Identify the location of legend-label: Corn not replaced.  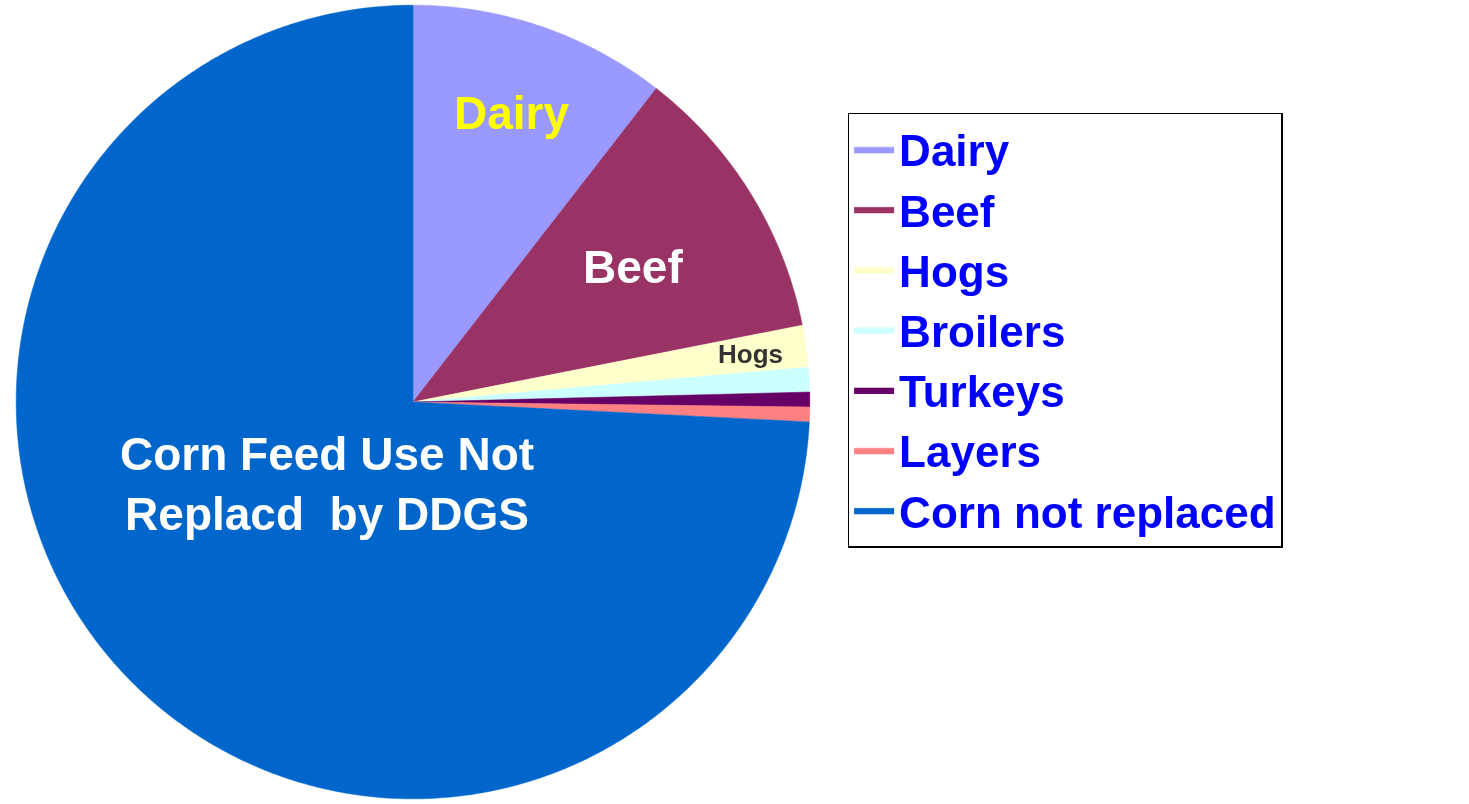
(1087, 512).